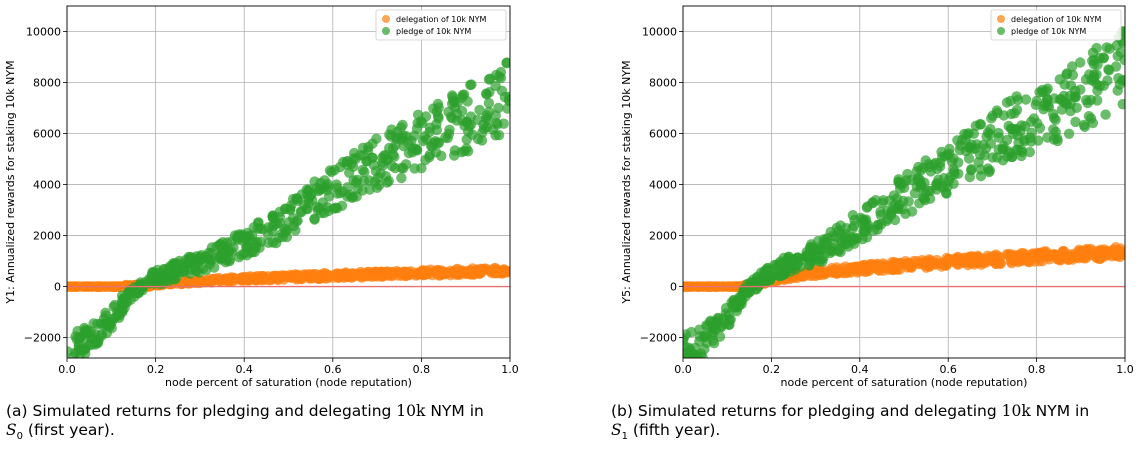  Describe the element at coordinates (683, 369) in the screenshot. I see `x-tick-label: 0.0` at that location.